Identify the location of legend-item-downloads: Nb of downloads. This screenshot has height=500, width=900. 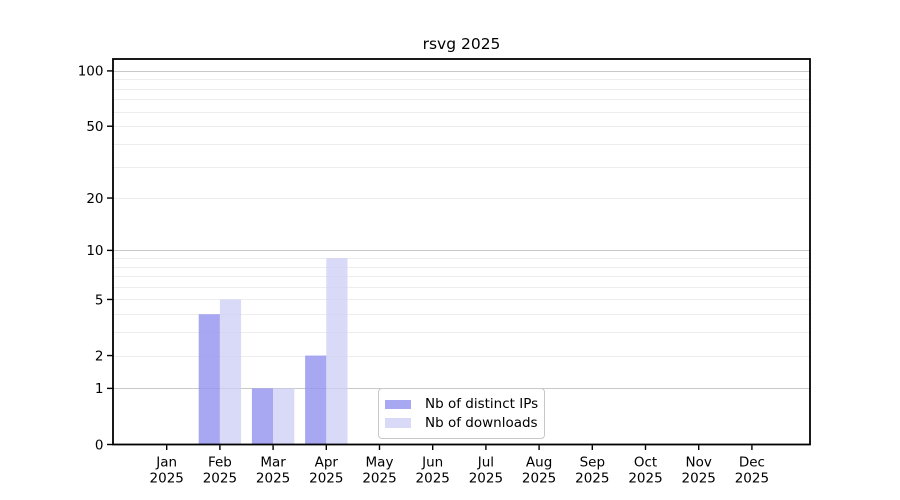
(461, 423).